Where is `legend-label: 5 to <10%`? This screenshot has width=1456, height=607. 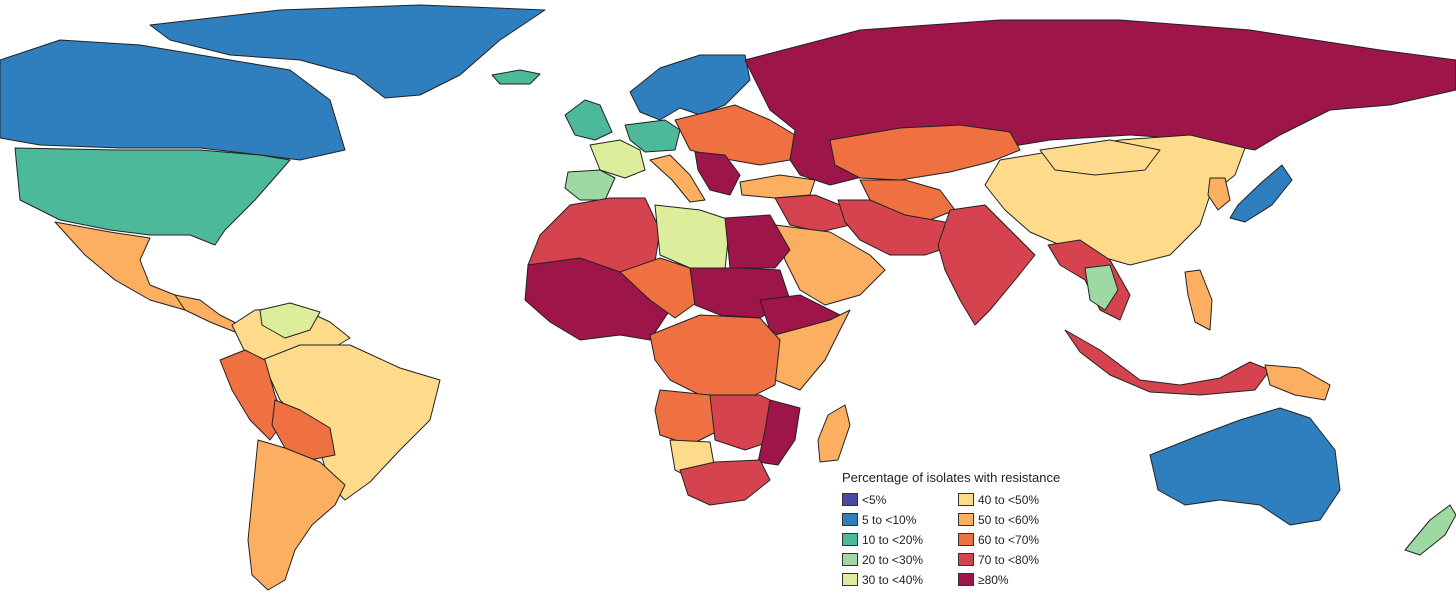 legend-label: 5 to <10% is located at coordinates (889, 519).